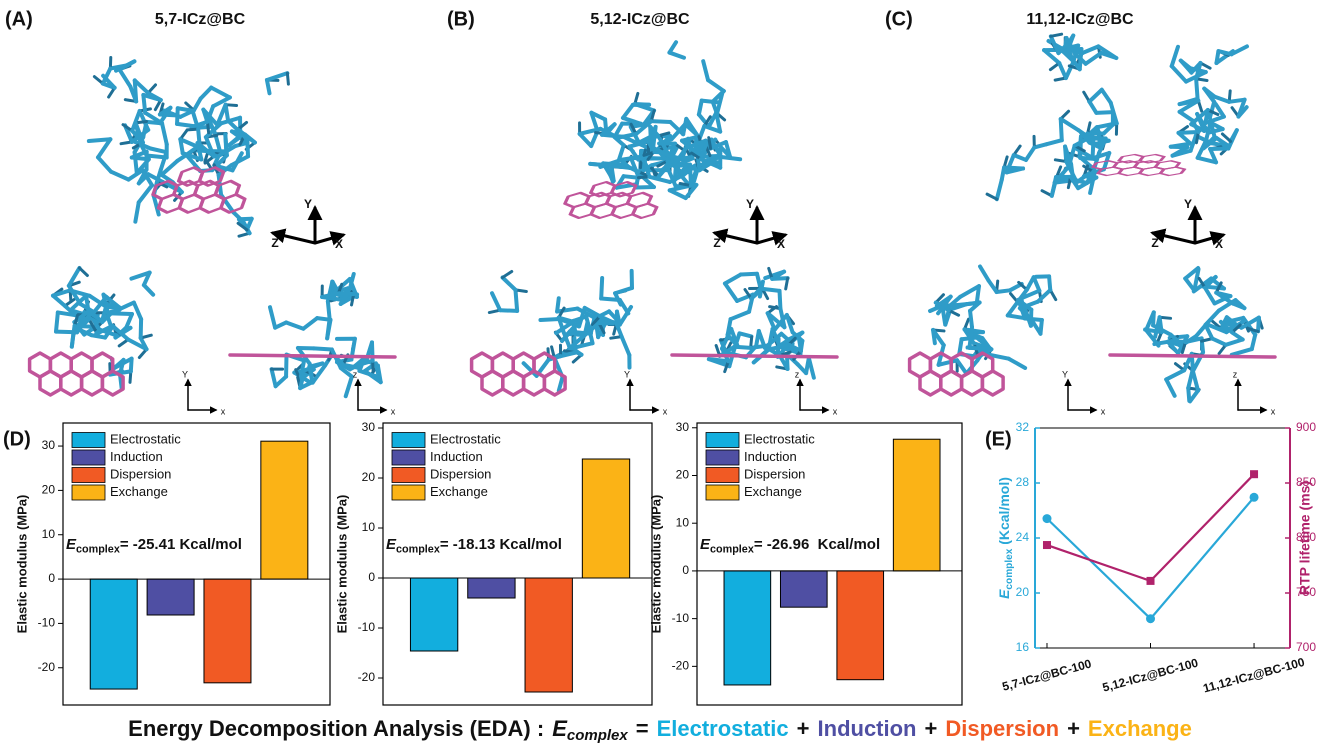 The height and width of the screenshot is (748, 1319). Describe the element at coordinates (683, 427) in the screenshot. I see `y-tick-label: 30` at that location.